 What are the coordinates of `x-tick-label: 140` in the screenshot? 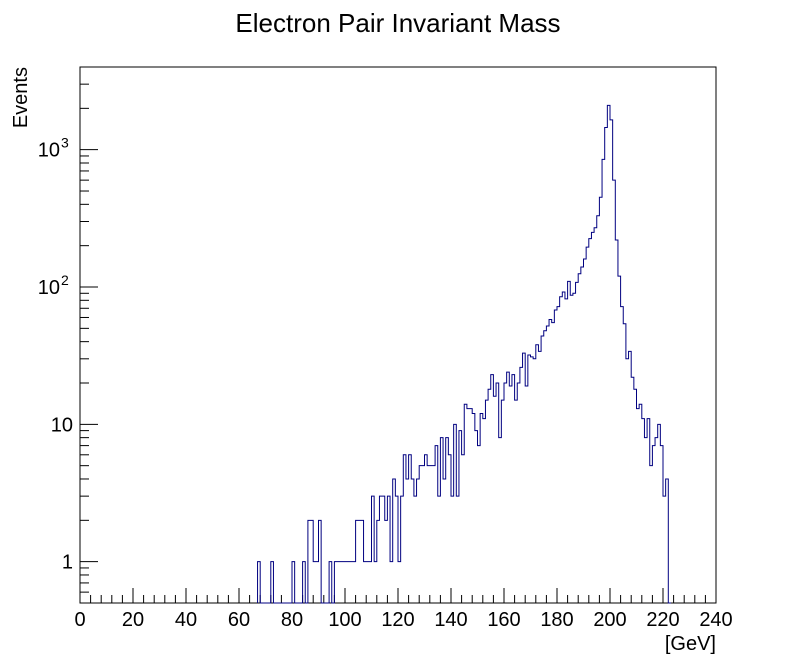 It's located at (450, 620).